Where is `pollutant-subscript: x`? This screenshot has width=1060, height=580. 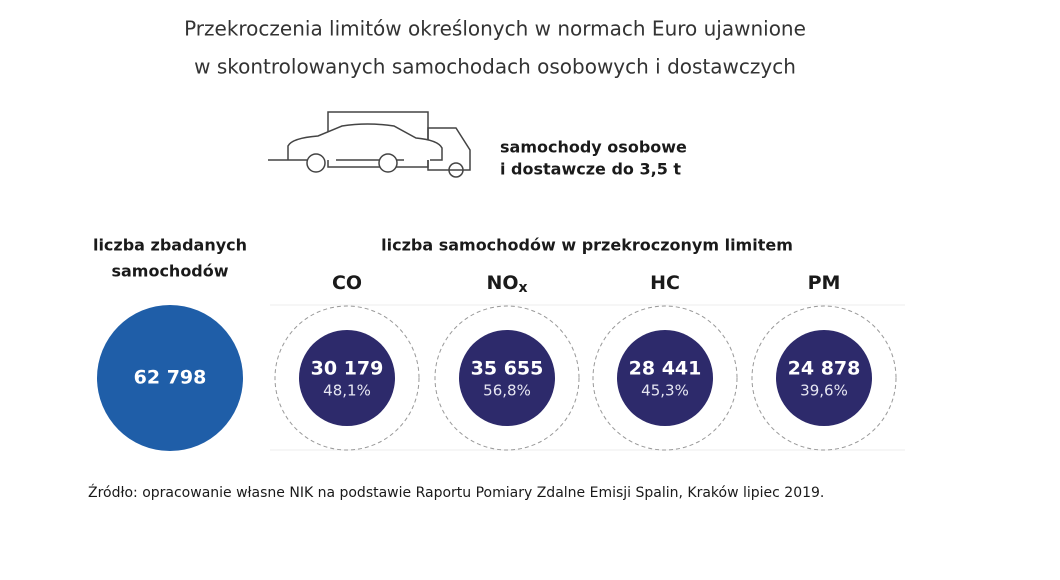
pollutant-subscript: x is located at coordinates (523, 288).